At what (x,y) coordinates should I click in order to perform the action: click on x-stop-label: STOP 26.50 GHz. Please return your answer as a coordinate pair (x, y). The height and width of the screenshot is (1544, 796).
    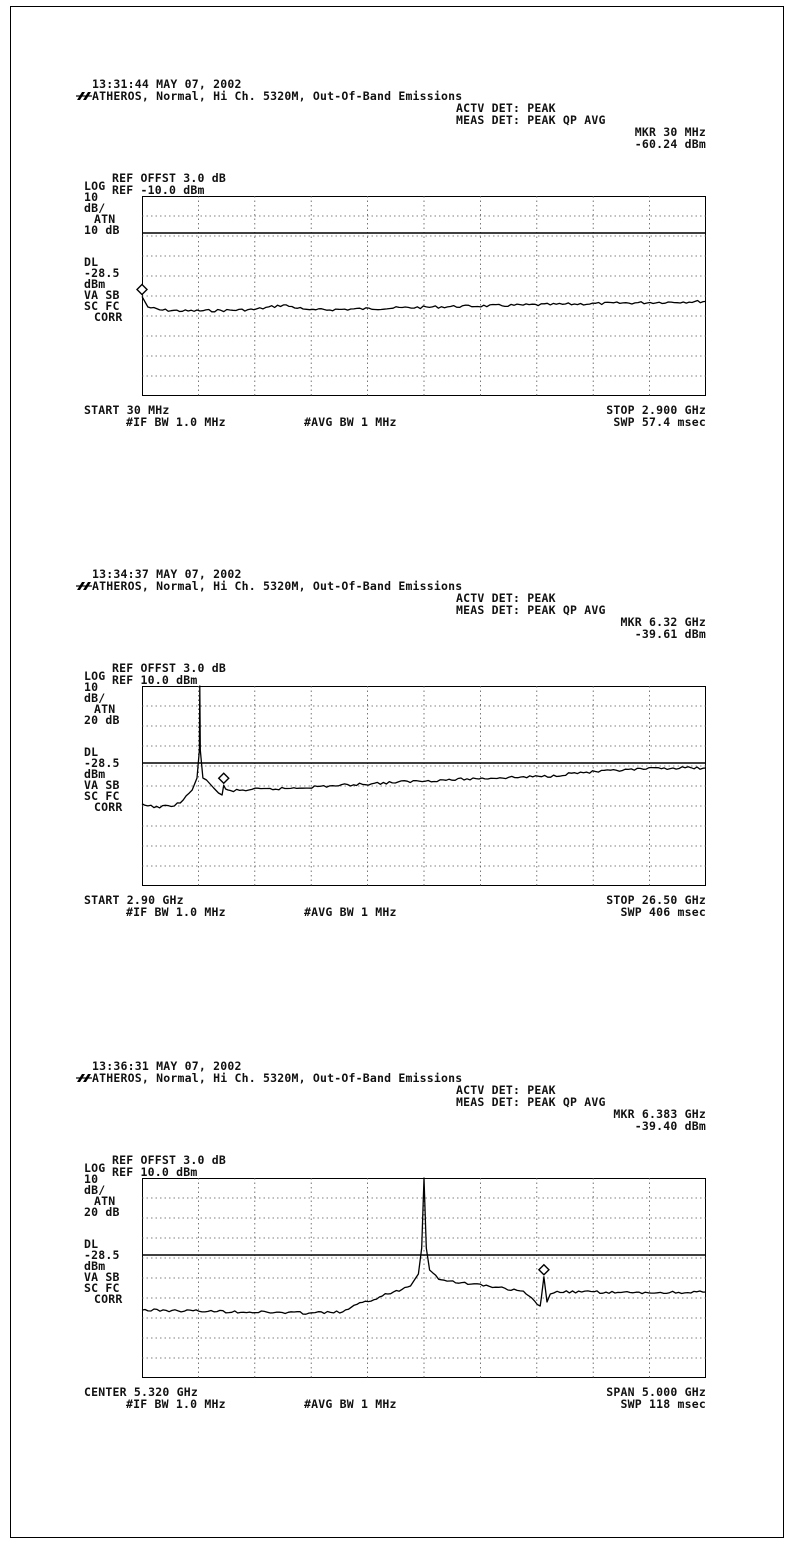
    Looking at the image, I should click on (656, 900).